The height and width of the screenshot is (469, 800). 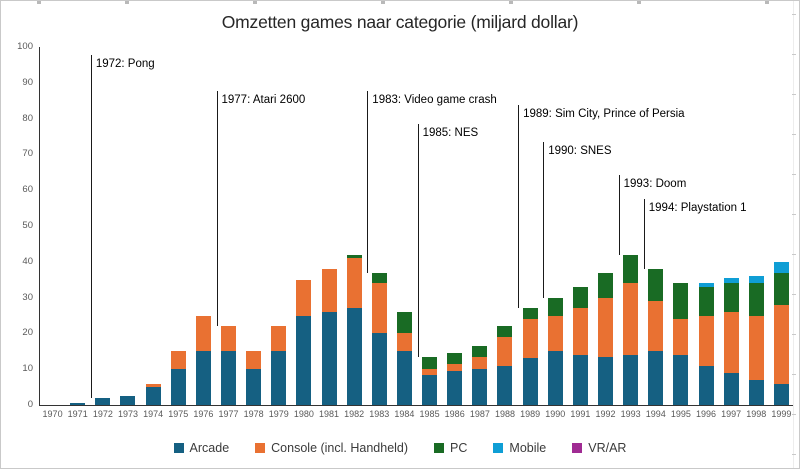 I want to click on bar-segment-1977-arcade, so click(x=228, y=378).